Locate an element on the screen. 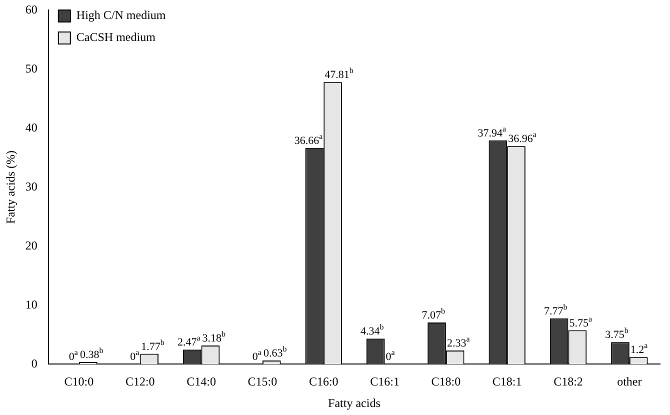 The image size is (670, 415). x-tick-label: C15:0 is located at coordinates (263, 381).